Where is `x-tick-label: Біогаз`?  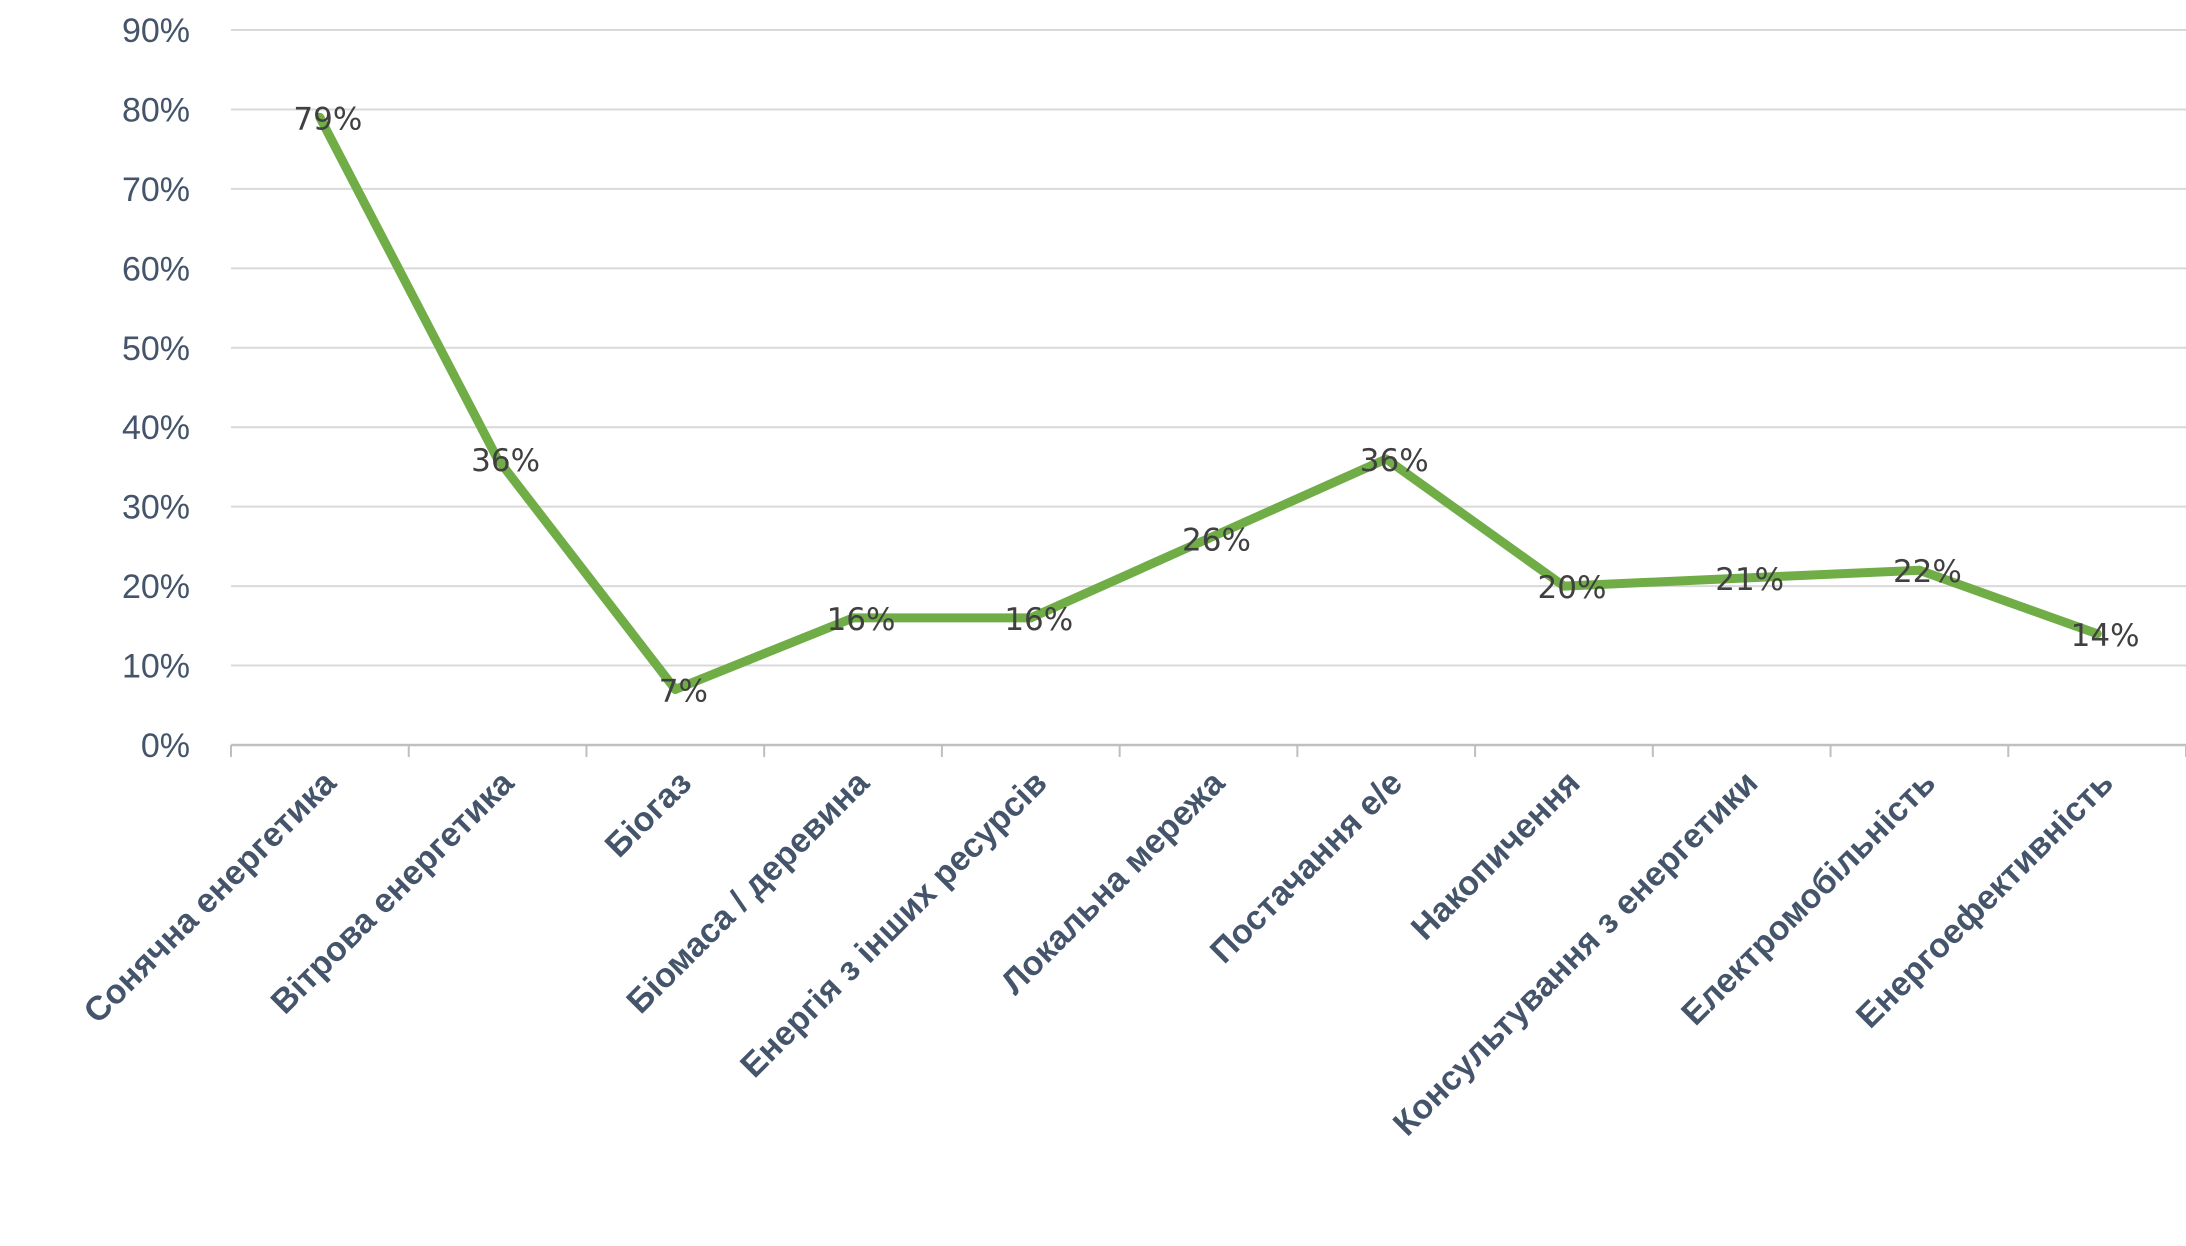 x-tick-label: Біогаз is located at coordinates (648, 814).